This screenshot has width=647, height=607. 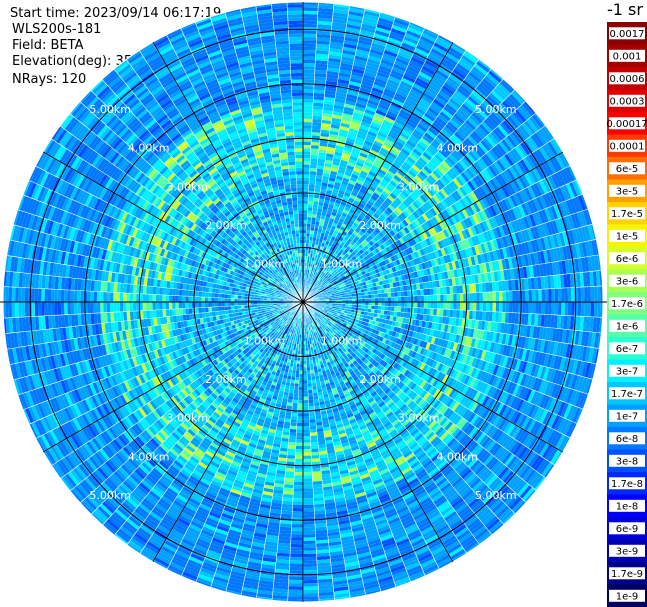 I want to click on elevation-label: Elevation(deg): 35.30, so click(x=82, y=61).